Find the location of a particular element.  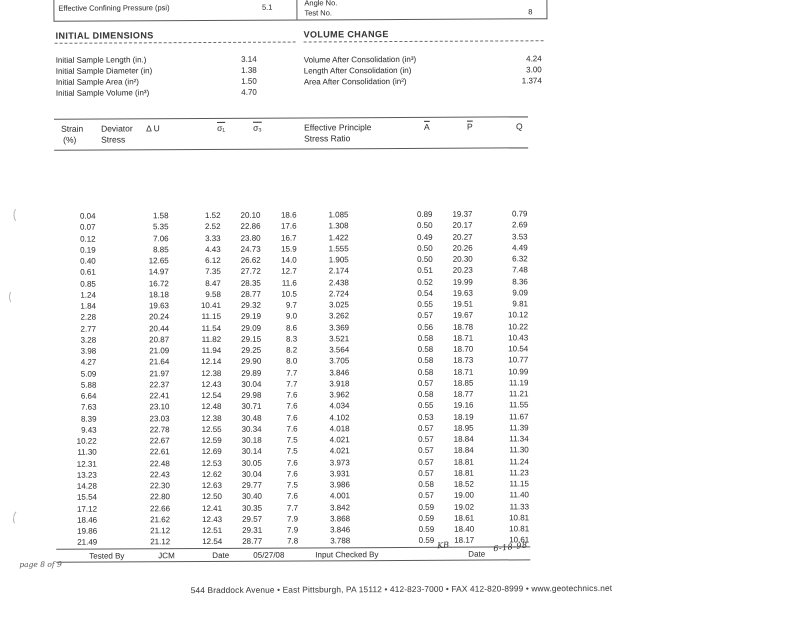

table-cell: 30.48 is located at coordinates (243, 417).